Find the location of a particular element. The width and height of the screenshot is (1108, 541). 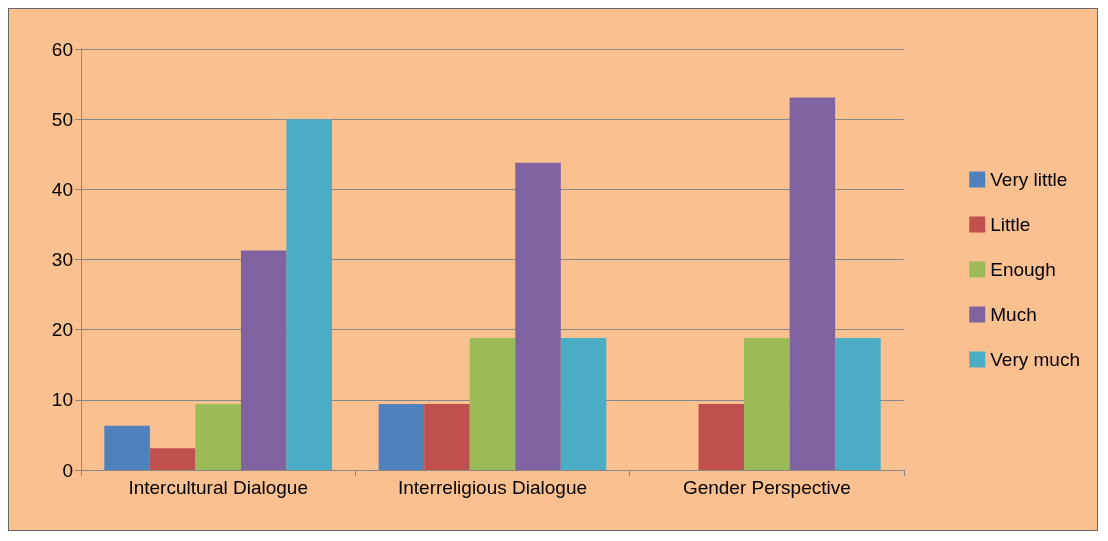

legend-label: Enough is located at coordinates (1023, 269).